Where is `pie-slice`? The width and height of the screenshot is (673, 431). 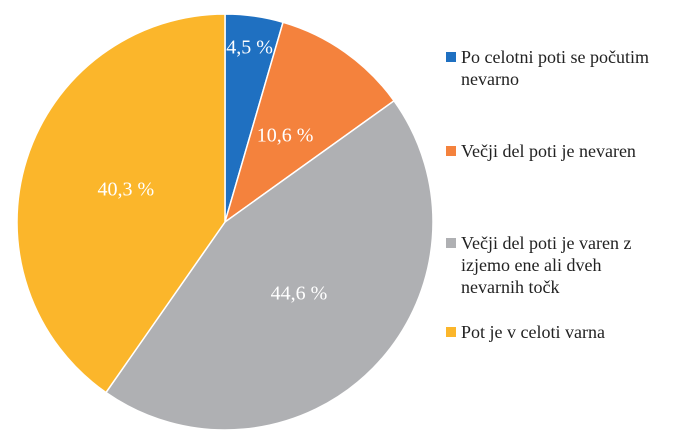
pie-slice is located at coordinates (309, 122).